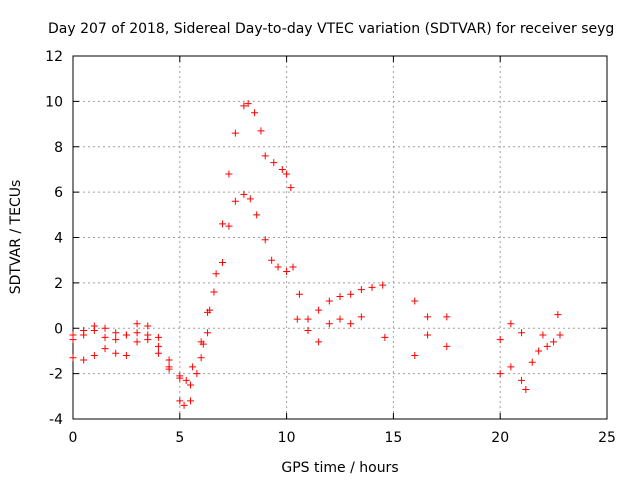 Image resolution: width=640 pixels, height=480 pixels. What do you see at coordinates (287, 438) in the screenshot?
I see `x-tick-label: 10` at bounding box center [287, 438].